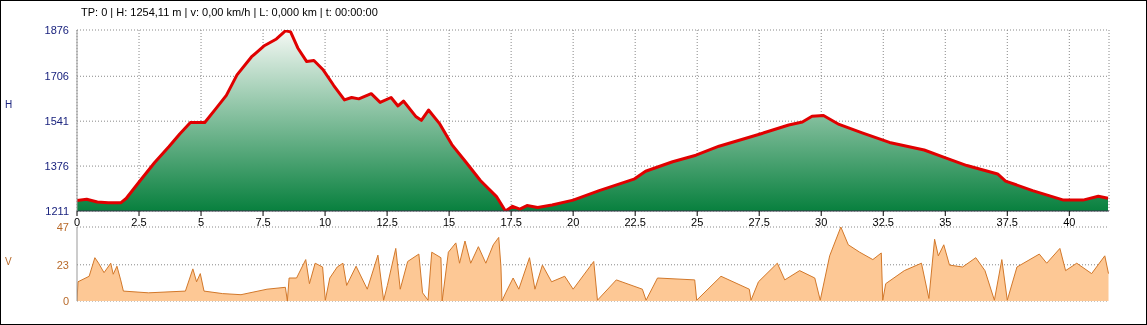 The height and width of the screenshot is (325, 1147). Describe the element at coordinates (8, 261) in the screenshot. I see `y-axis-title: V` at that location.